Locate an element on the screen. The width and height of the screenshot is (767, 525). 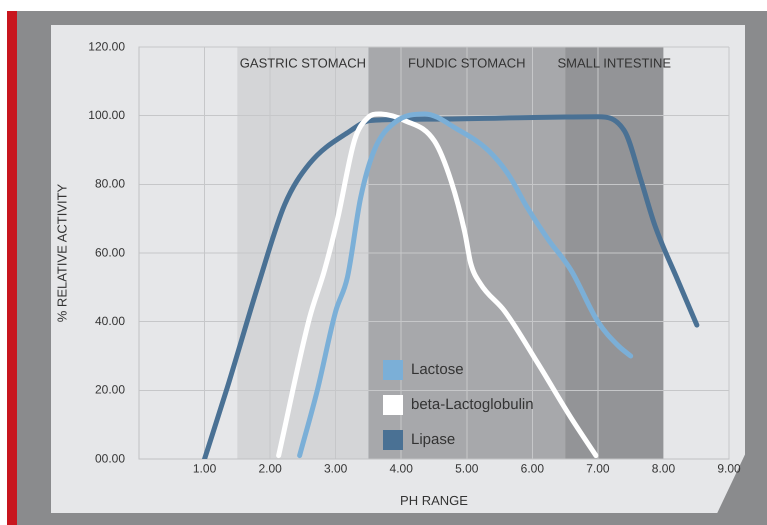
legend-label: beta-Lactoglobulin is located at coordinates (472, 404).